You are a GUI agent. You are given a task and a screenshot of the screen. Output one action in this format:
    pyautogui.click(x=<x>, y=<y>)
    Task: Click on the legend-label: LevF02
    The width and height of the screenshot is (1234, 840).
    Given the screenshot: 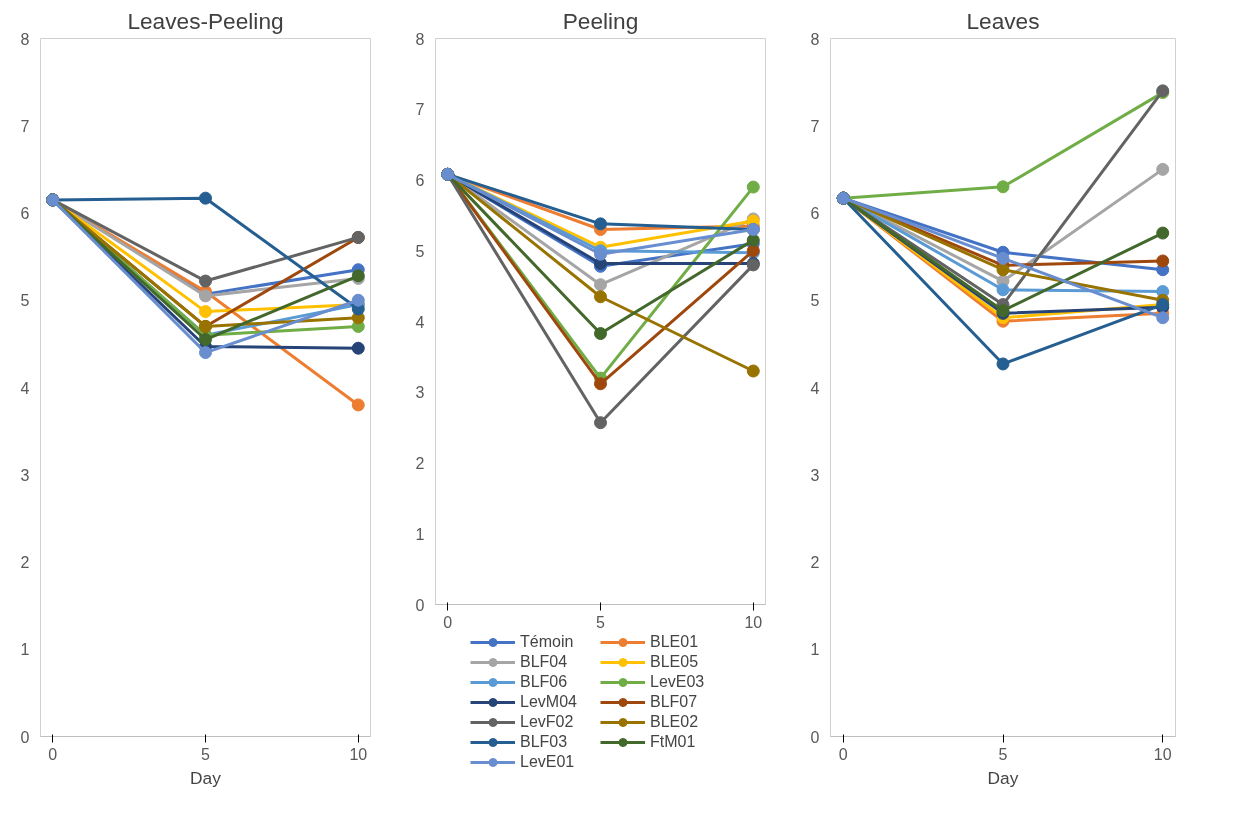 What is the action you would take?
    pyautogui.click(x=547, y=722)
    